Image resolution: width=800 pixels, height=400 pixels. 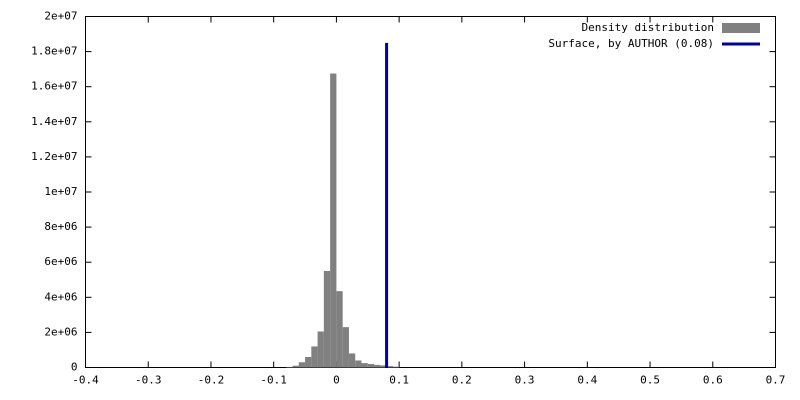 What do you see at coordinates (273, 380) in the screenshot?
I see `x-tick-label: -0.1` at bounding box center [273, 380].